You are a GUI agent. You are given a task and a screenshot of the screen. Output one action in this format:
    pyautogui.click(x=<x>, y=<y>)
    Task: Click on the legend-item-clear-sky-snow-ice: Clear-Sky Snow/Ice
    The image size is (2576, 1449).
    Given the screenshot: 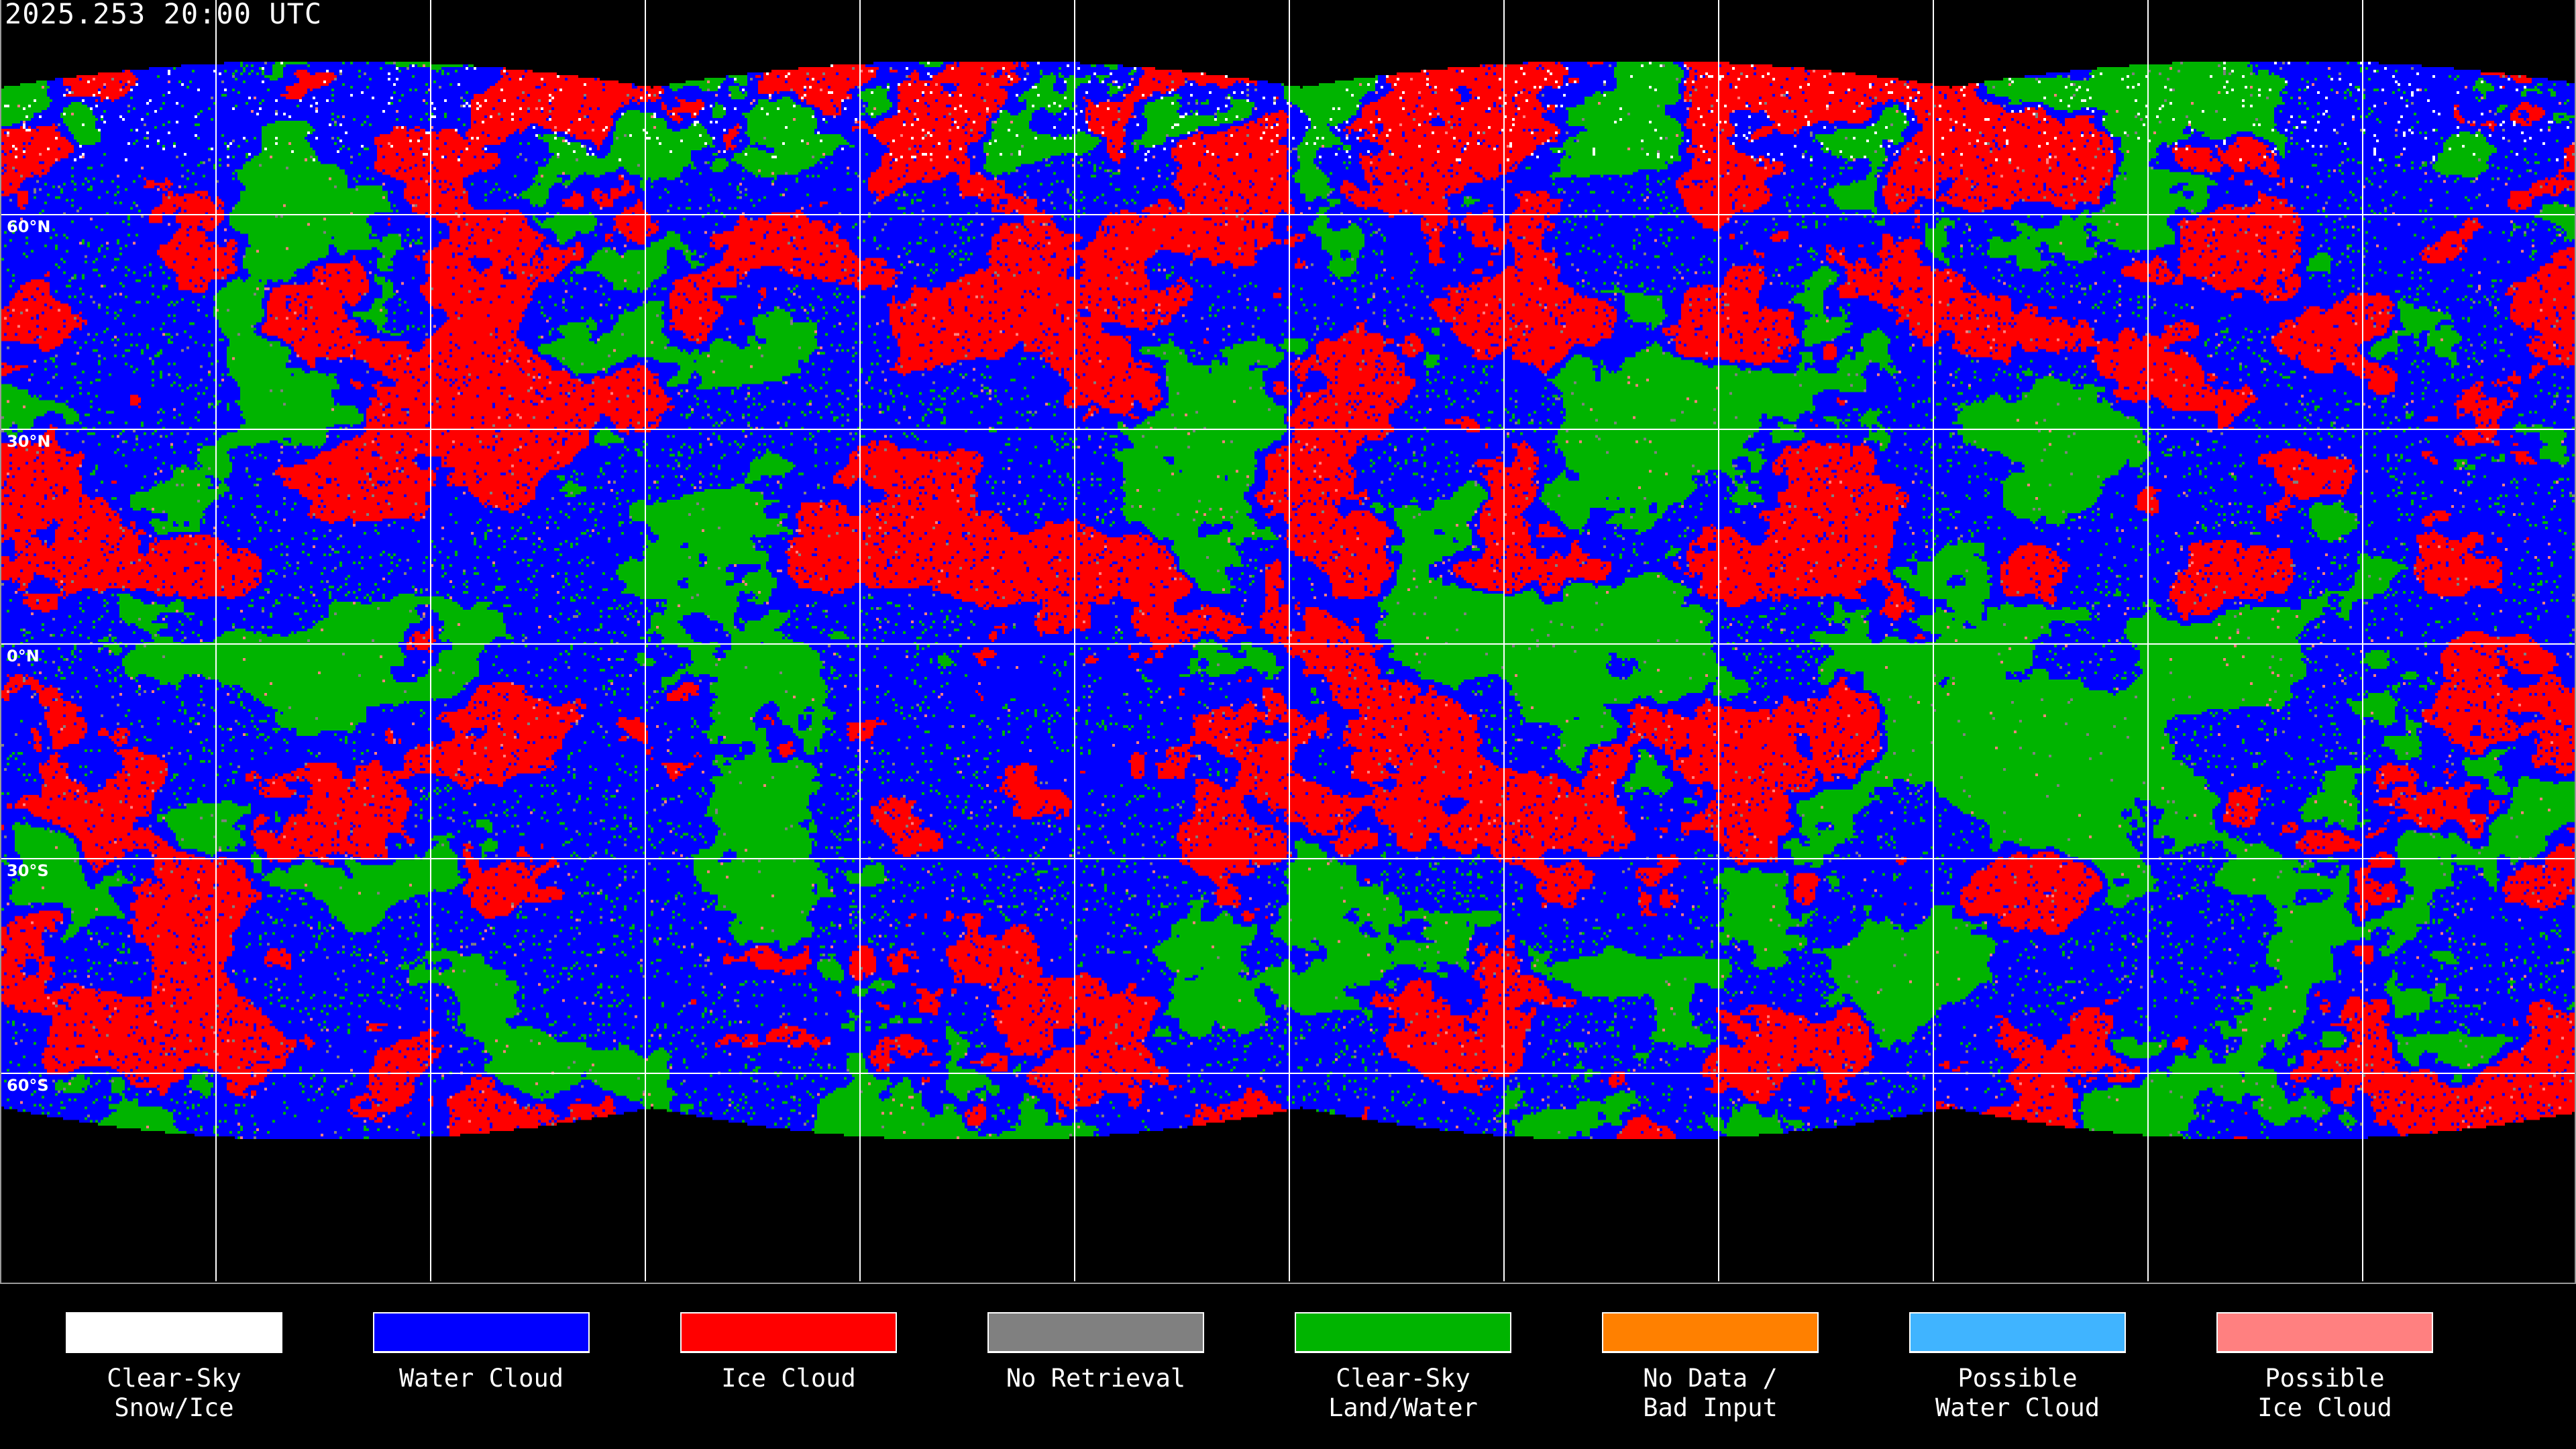 What is the action you would take?
    pyautogui.click(x=174, y=1367)
    